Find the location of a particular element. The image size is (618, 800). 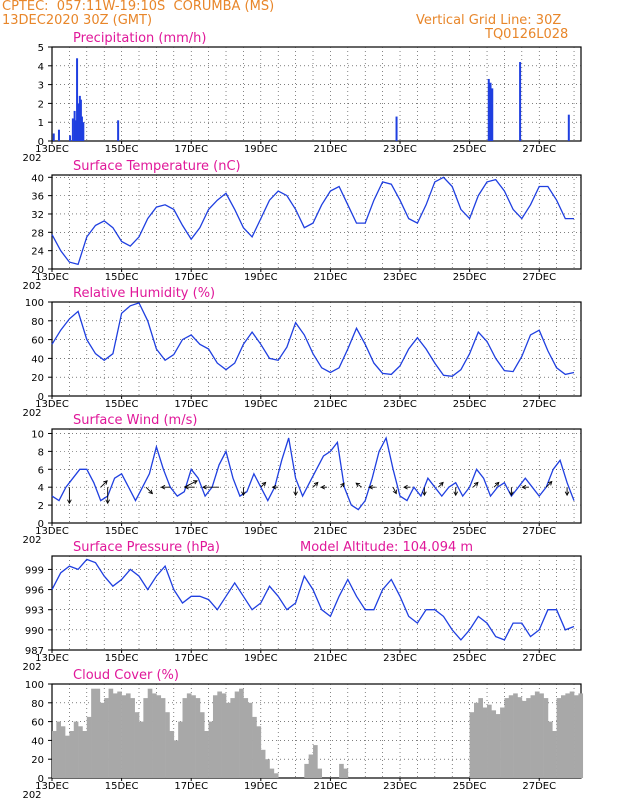

panel-title: Precipitation (mm/h) is located at coordinates (139, 38).